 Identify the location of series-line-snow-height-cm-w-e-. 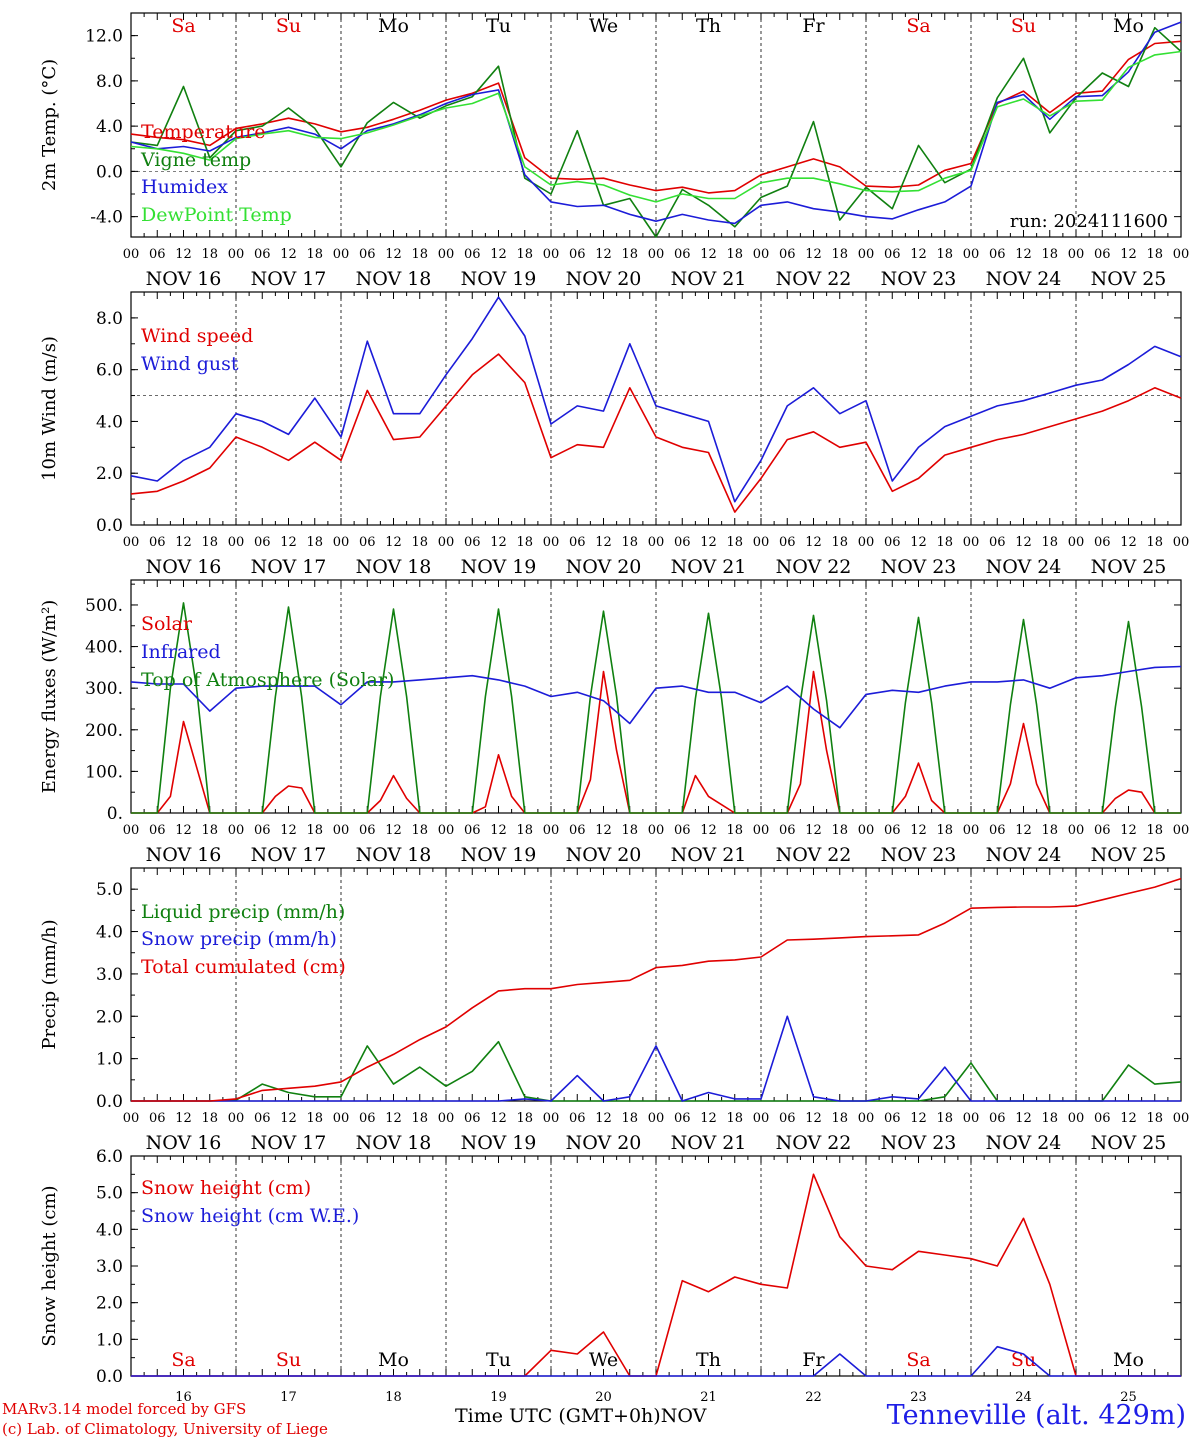
(656, 1361).